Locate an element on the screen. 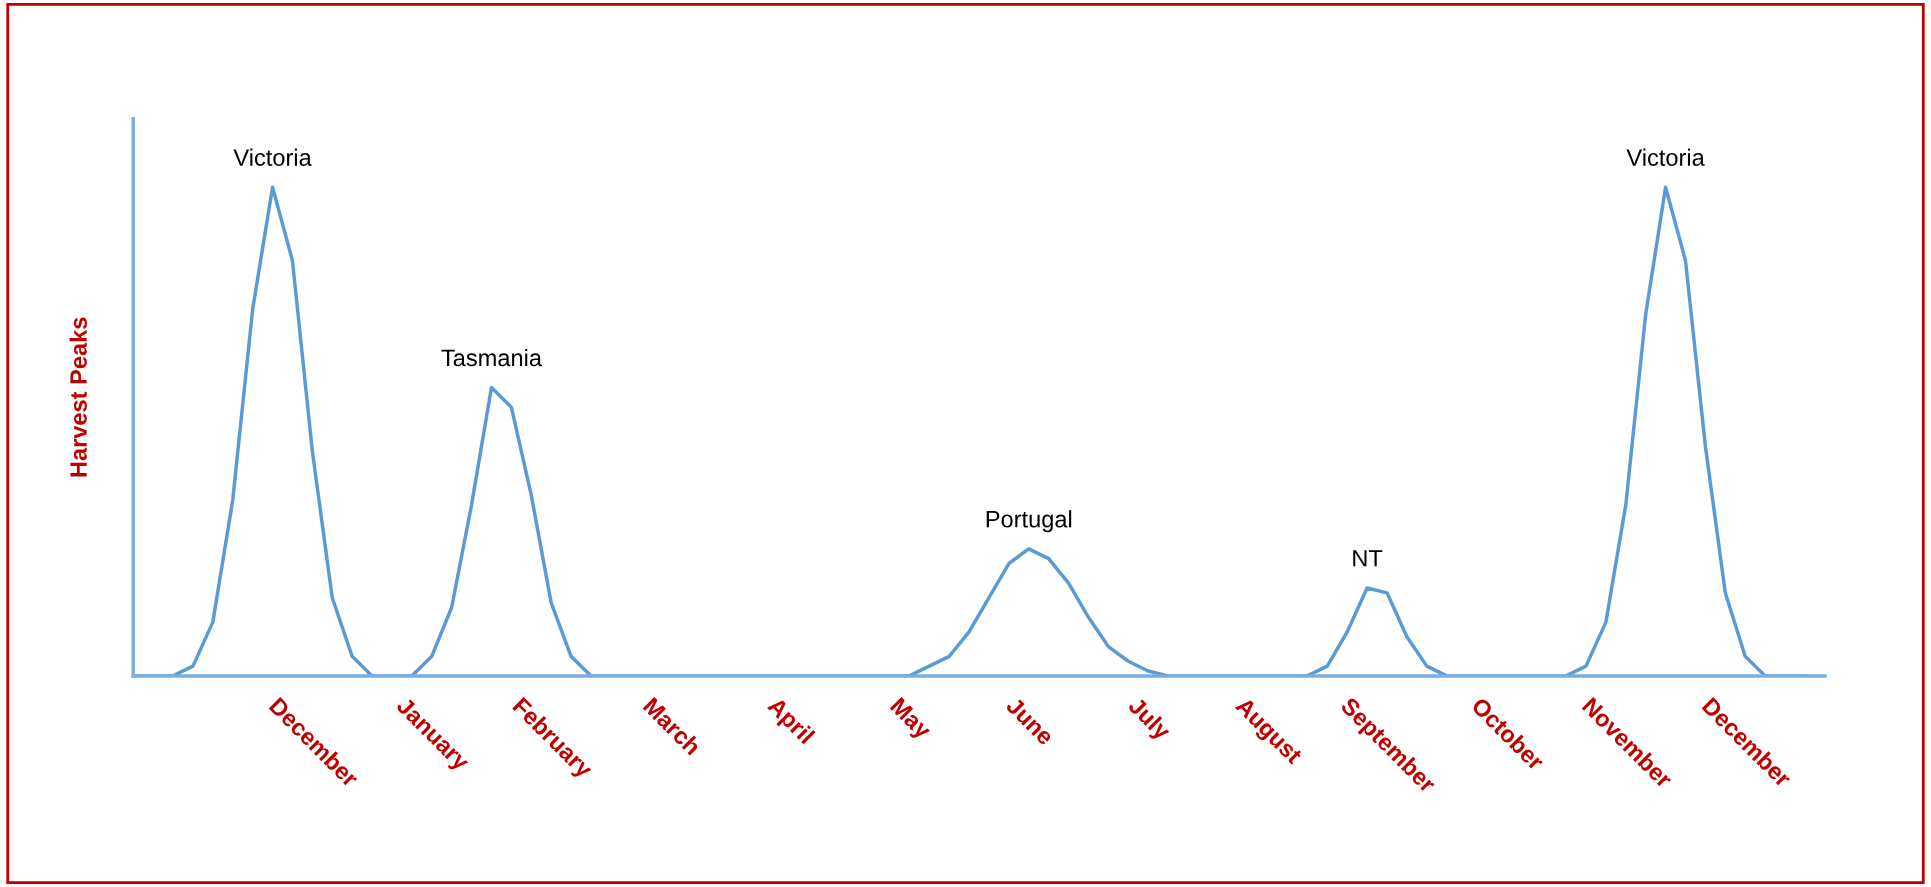 The width and height of the screenshot is (1931, 887). y-axis-title: Harvest Peaks is located at coordinates (78, 397).